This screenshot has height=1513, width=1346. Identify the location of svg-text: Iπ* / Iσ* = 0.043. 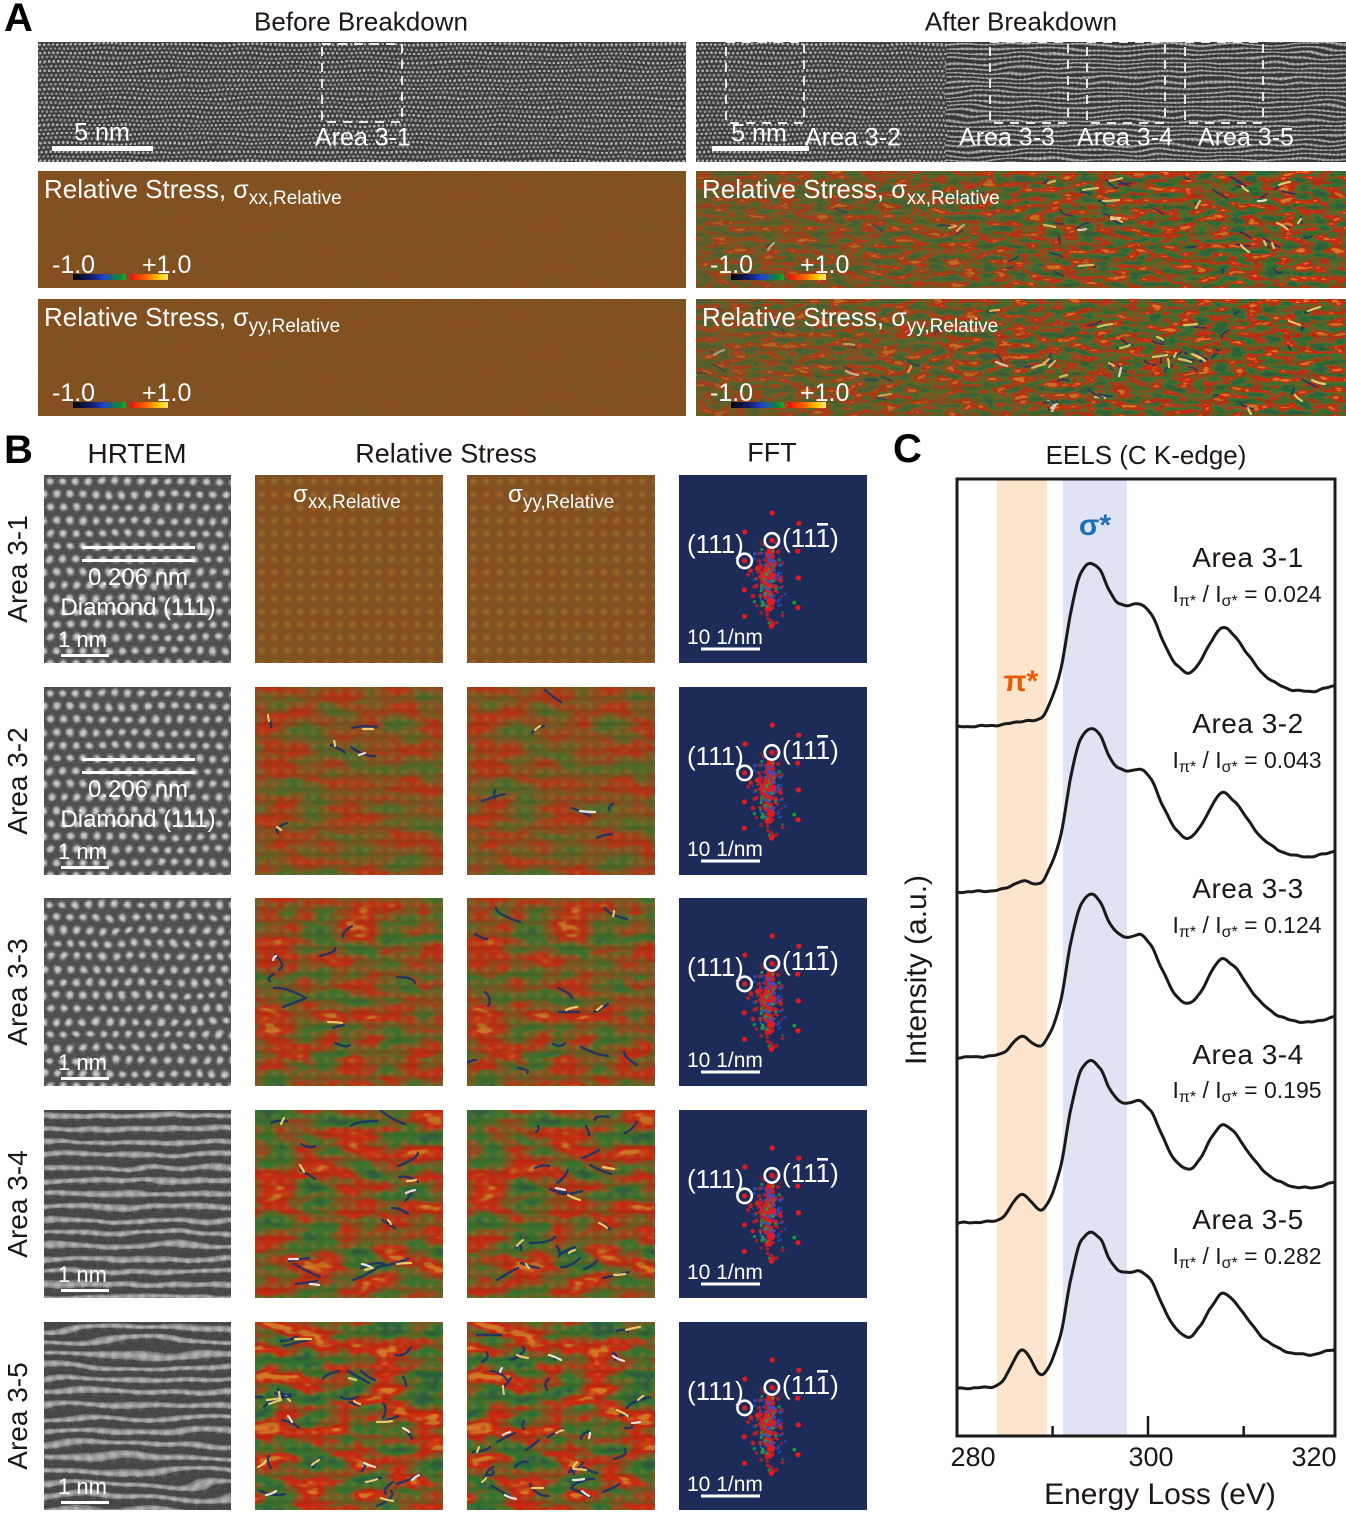
(1246, 761).